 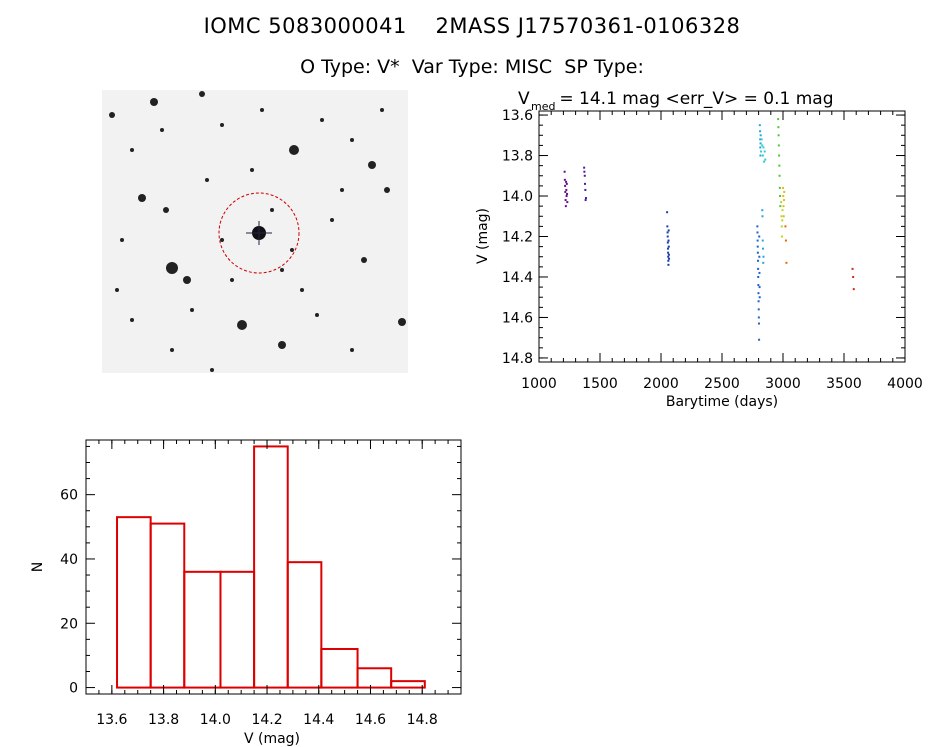 I want to click on hist-x-tick-label: 14.2, so click(x=266, y=720).